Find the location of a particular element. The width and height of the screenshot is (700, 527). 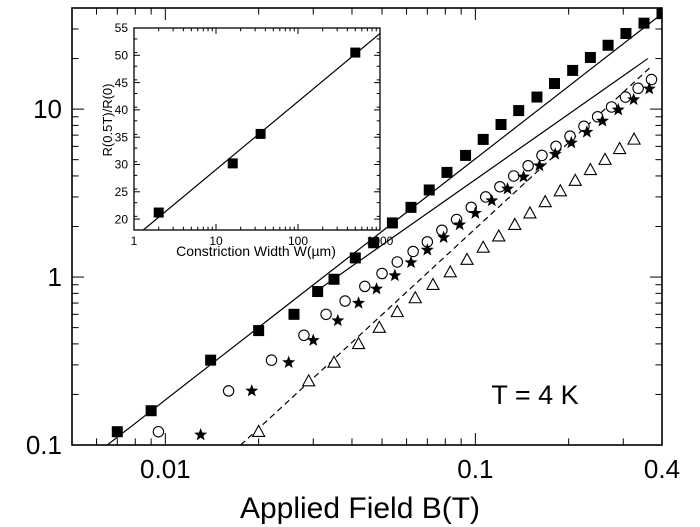

inset-x-tick-label: 1 is located at coordinates (134, 241).